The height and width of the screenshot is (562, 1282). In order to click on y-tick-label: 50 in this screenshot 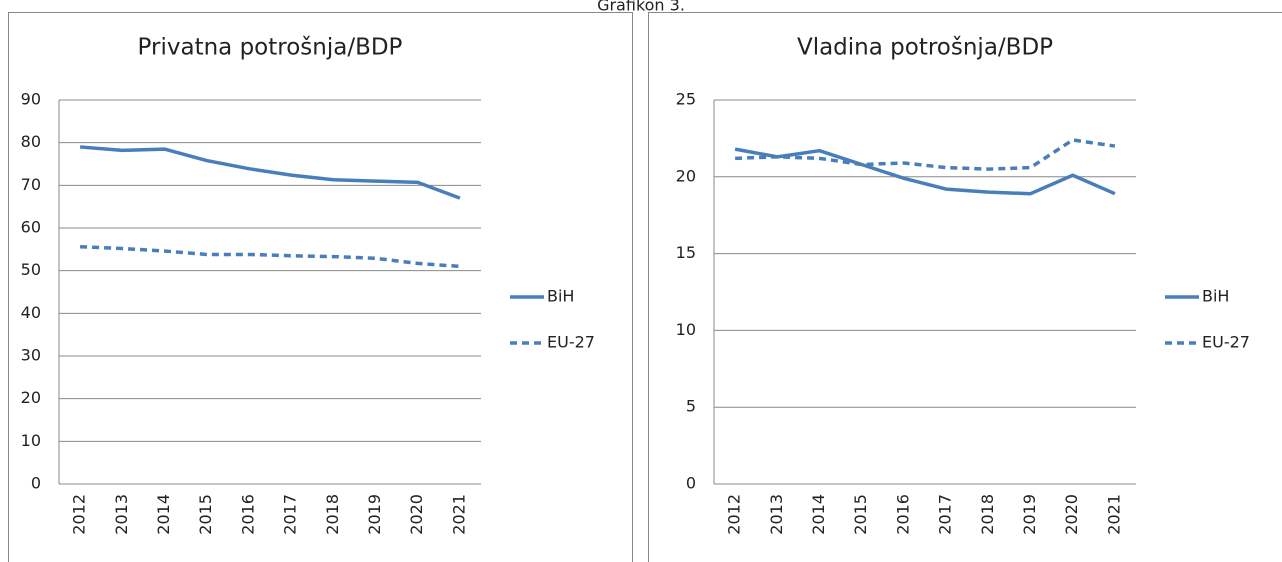, I will do `click(31, 269)`.